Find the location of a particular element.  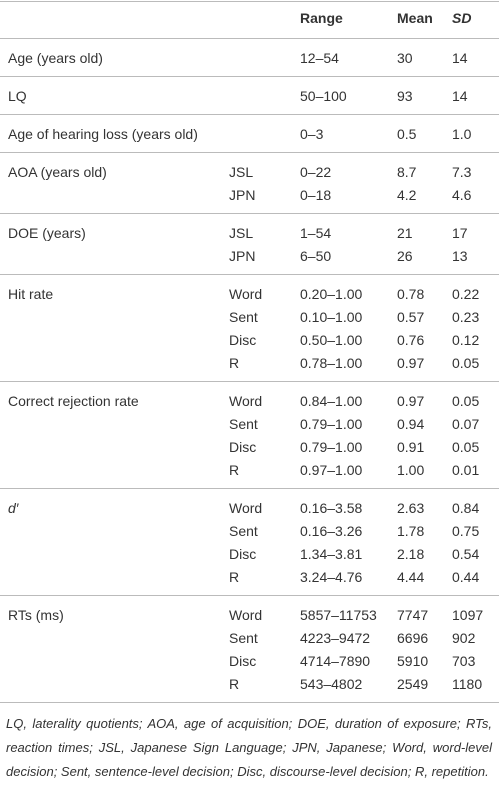

row-label: Correct rejection rate is located at coordinates (73, 401).